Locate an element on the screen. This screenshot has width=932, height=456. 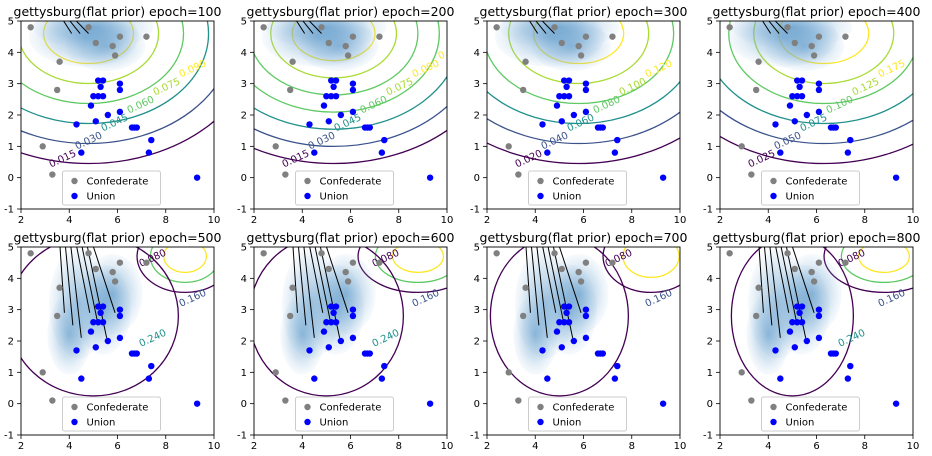
subplot-title: gettysburg(flat prior) epoch=700 is located at coordinates (584, 237).